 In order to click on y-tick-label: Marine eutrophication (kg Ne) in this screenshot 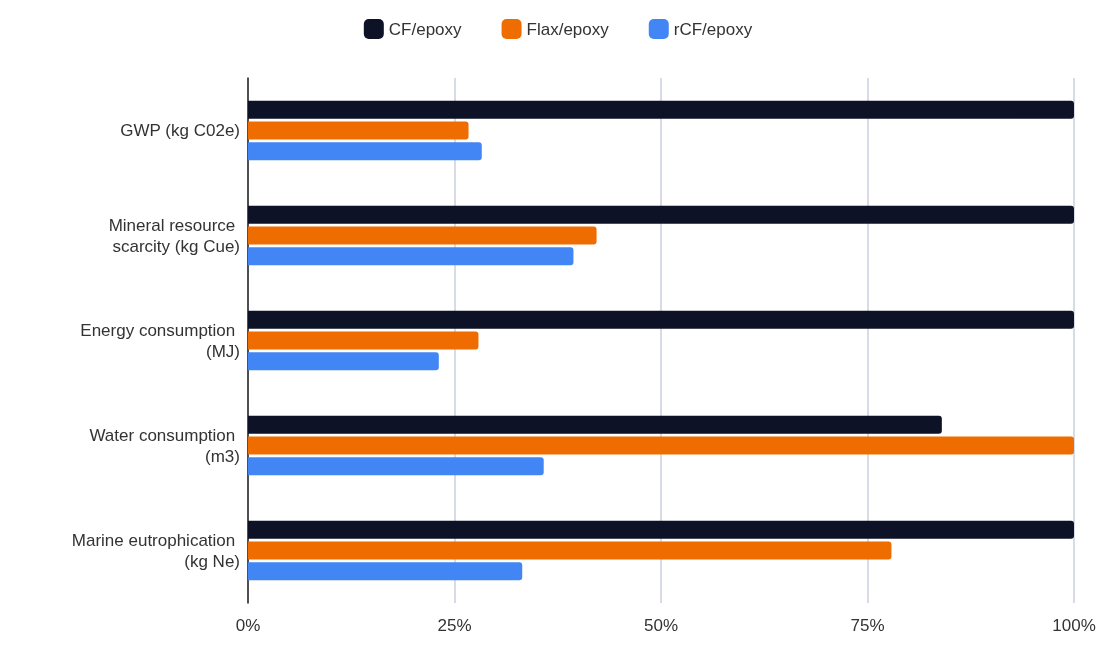, I will do `click(155, 550)`.